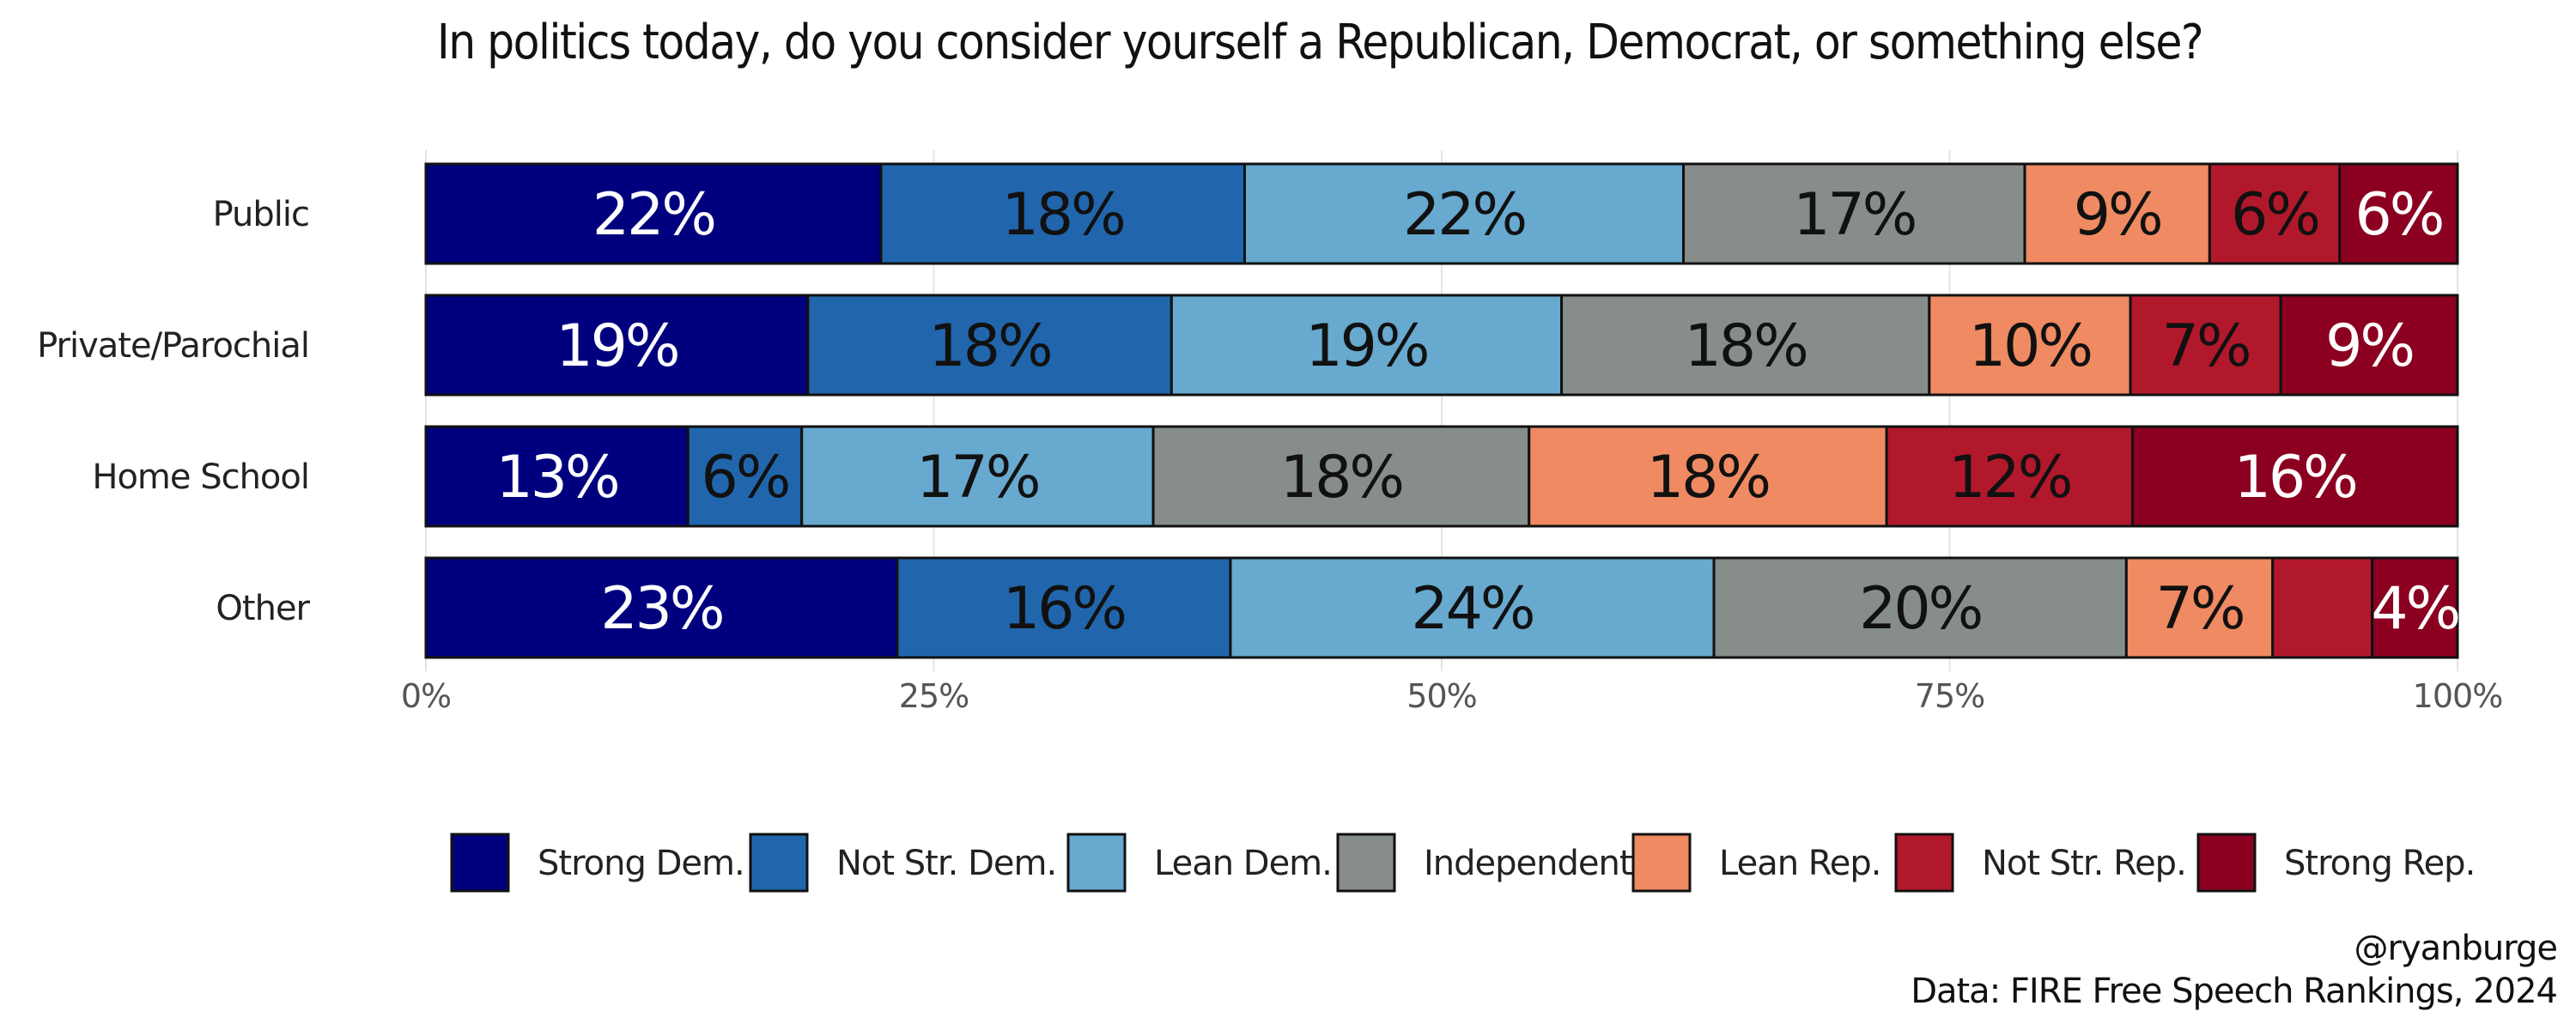 Image resolution: width=2576 pixels, height=1030 pixels. Describe the element at coordinates (2234, 991) in the screenshot. I see `caption-source: Data: FIRE Free Speech Rankings, 2024` at that location.